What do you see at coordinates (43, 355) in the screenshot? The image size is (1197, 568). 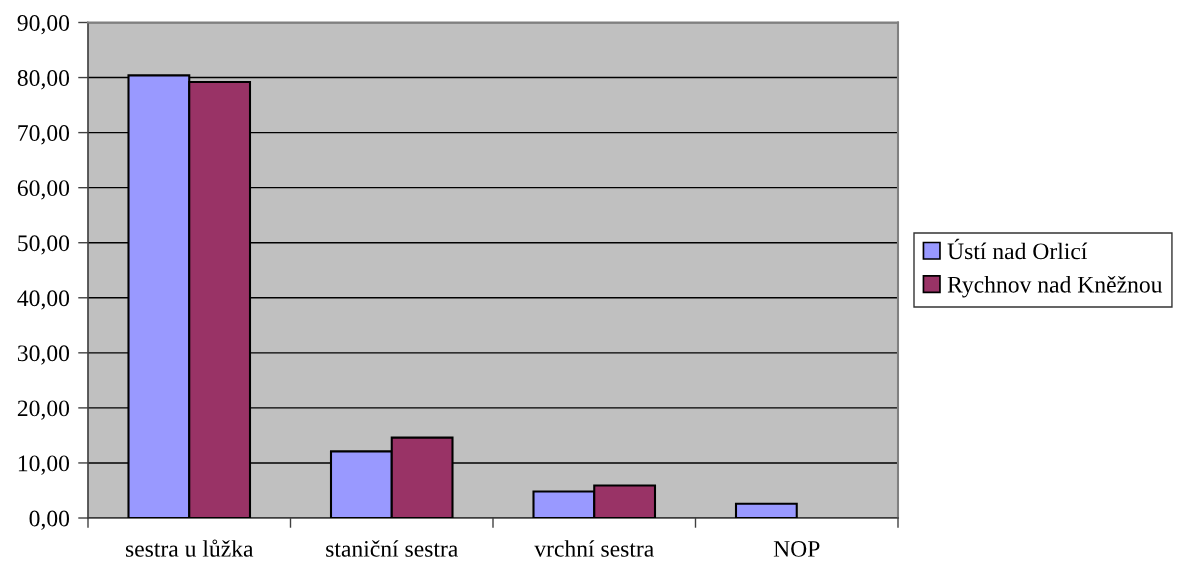 I see `y-tick-label: 30,00` at bounding box center [43, 355].